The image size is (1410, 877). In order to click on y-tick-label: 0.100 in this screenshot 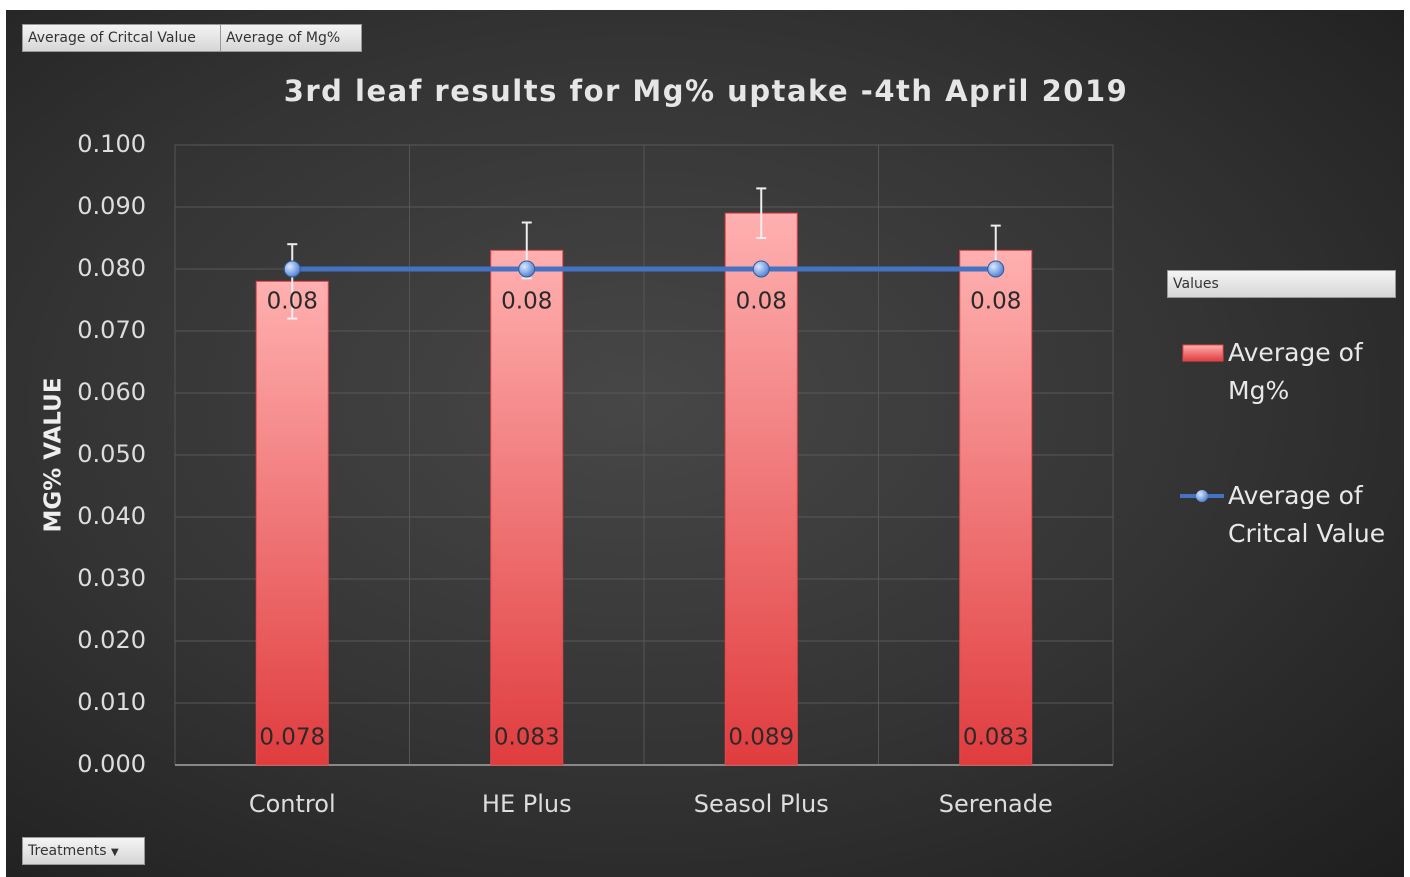, I will do `click(111, 144)`.